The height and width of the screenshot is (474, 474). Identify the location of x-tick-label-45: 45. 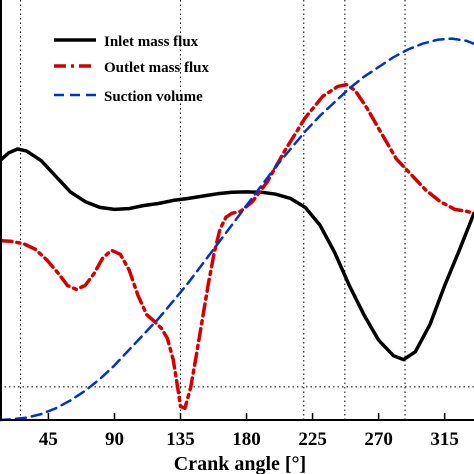
(48, 439).